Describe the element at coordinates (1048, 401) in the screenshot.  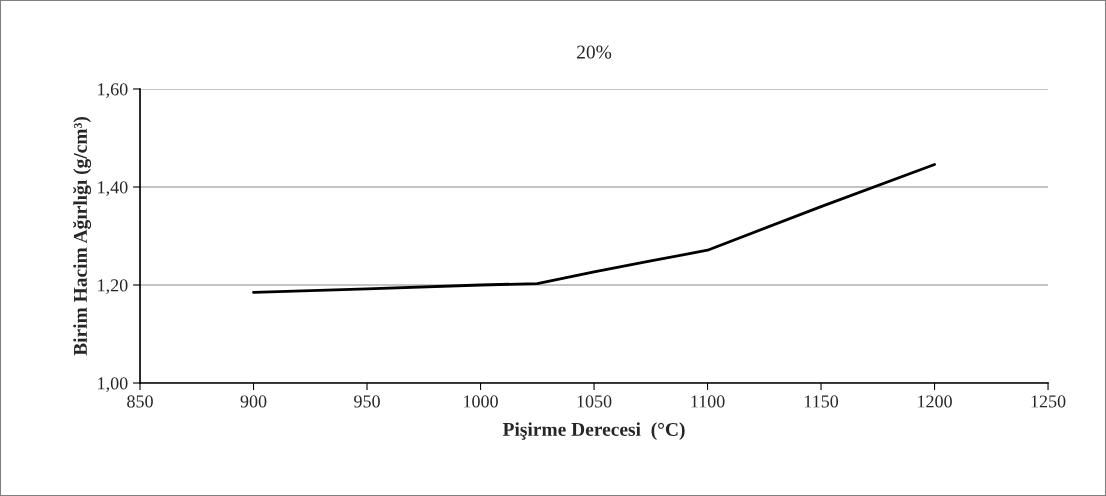
I see `x-tick-label: 1250` at that location.